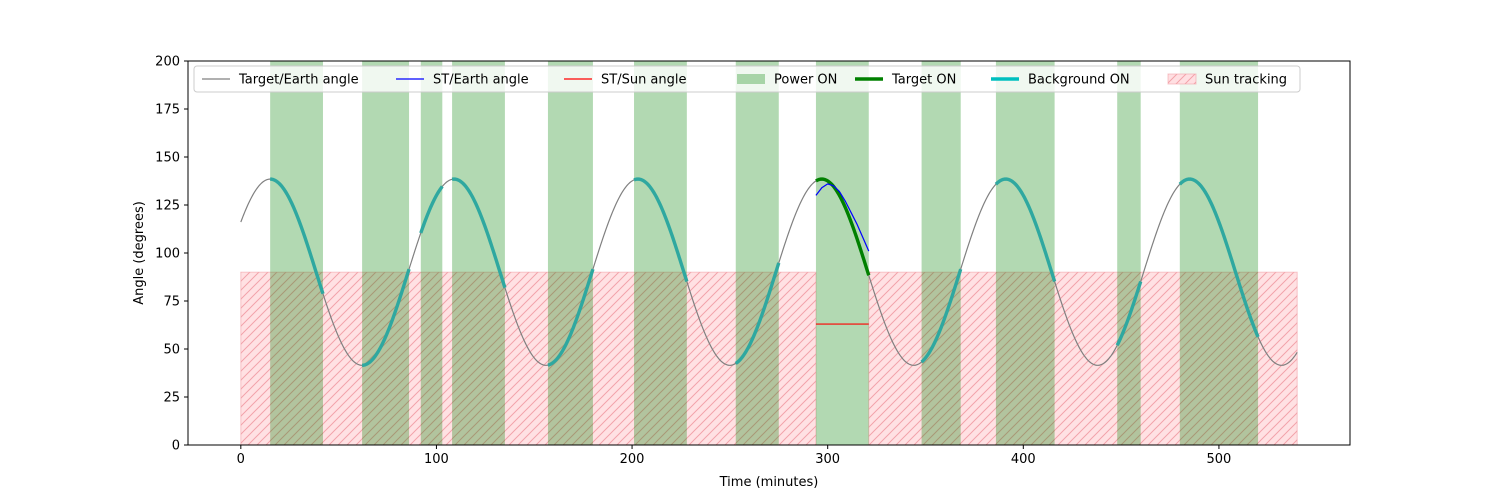 The height and width of the screenshot is (500, 1500). What do you see at coordinates (827, 459) in the screenshot?
I see `x-tick-label: 300` at bounding box center [827, 459].